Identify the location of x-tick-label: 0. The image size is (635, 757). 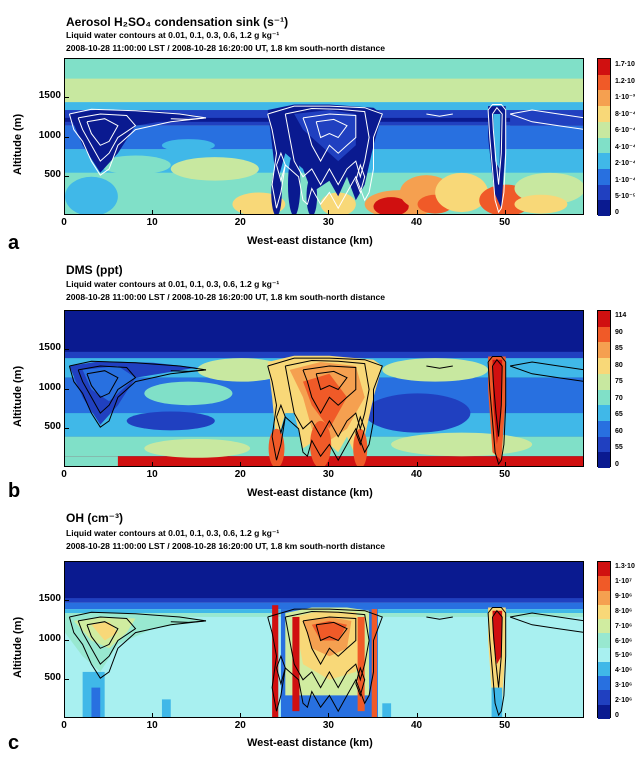
(64, 474).